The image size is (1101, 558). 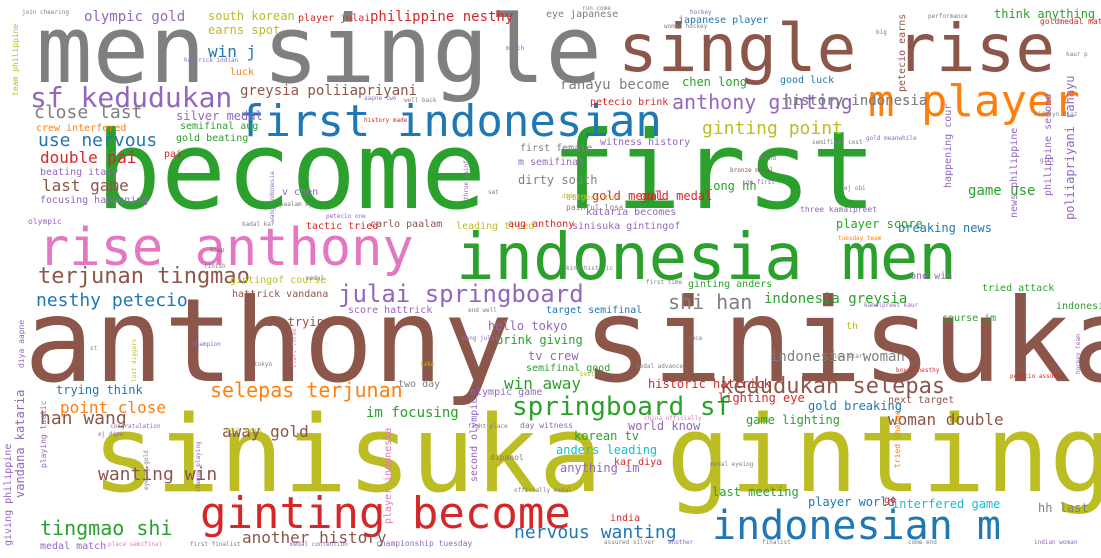 I want to click on word-w155: championship tuesday, so click(x=424, y=543).